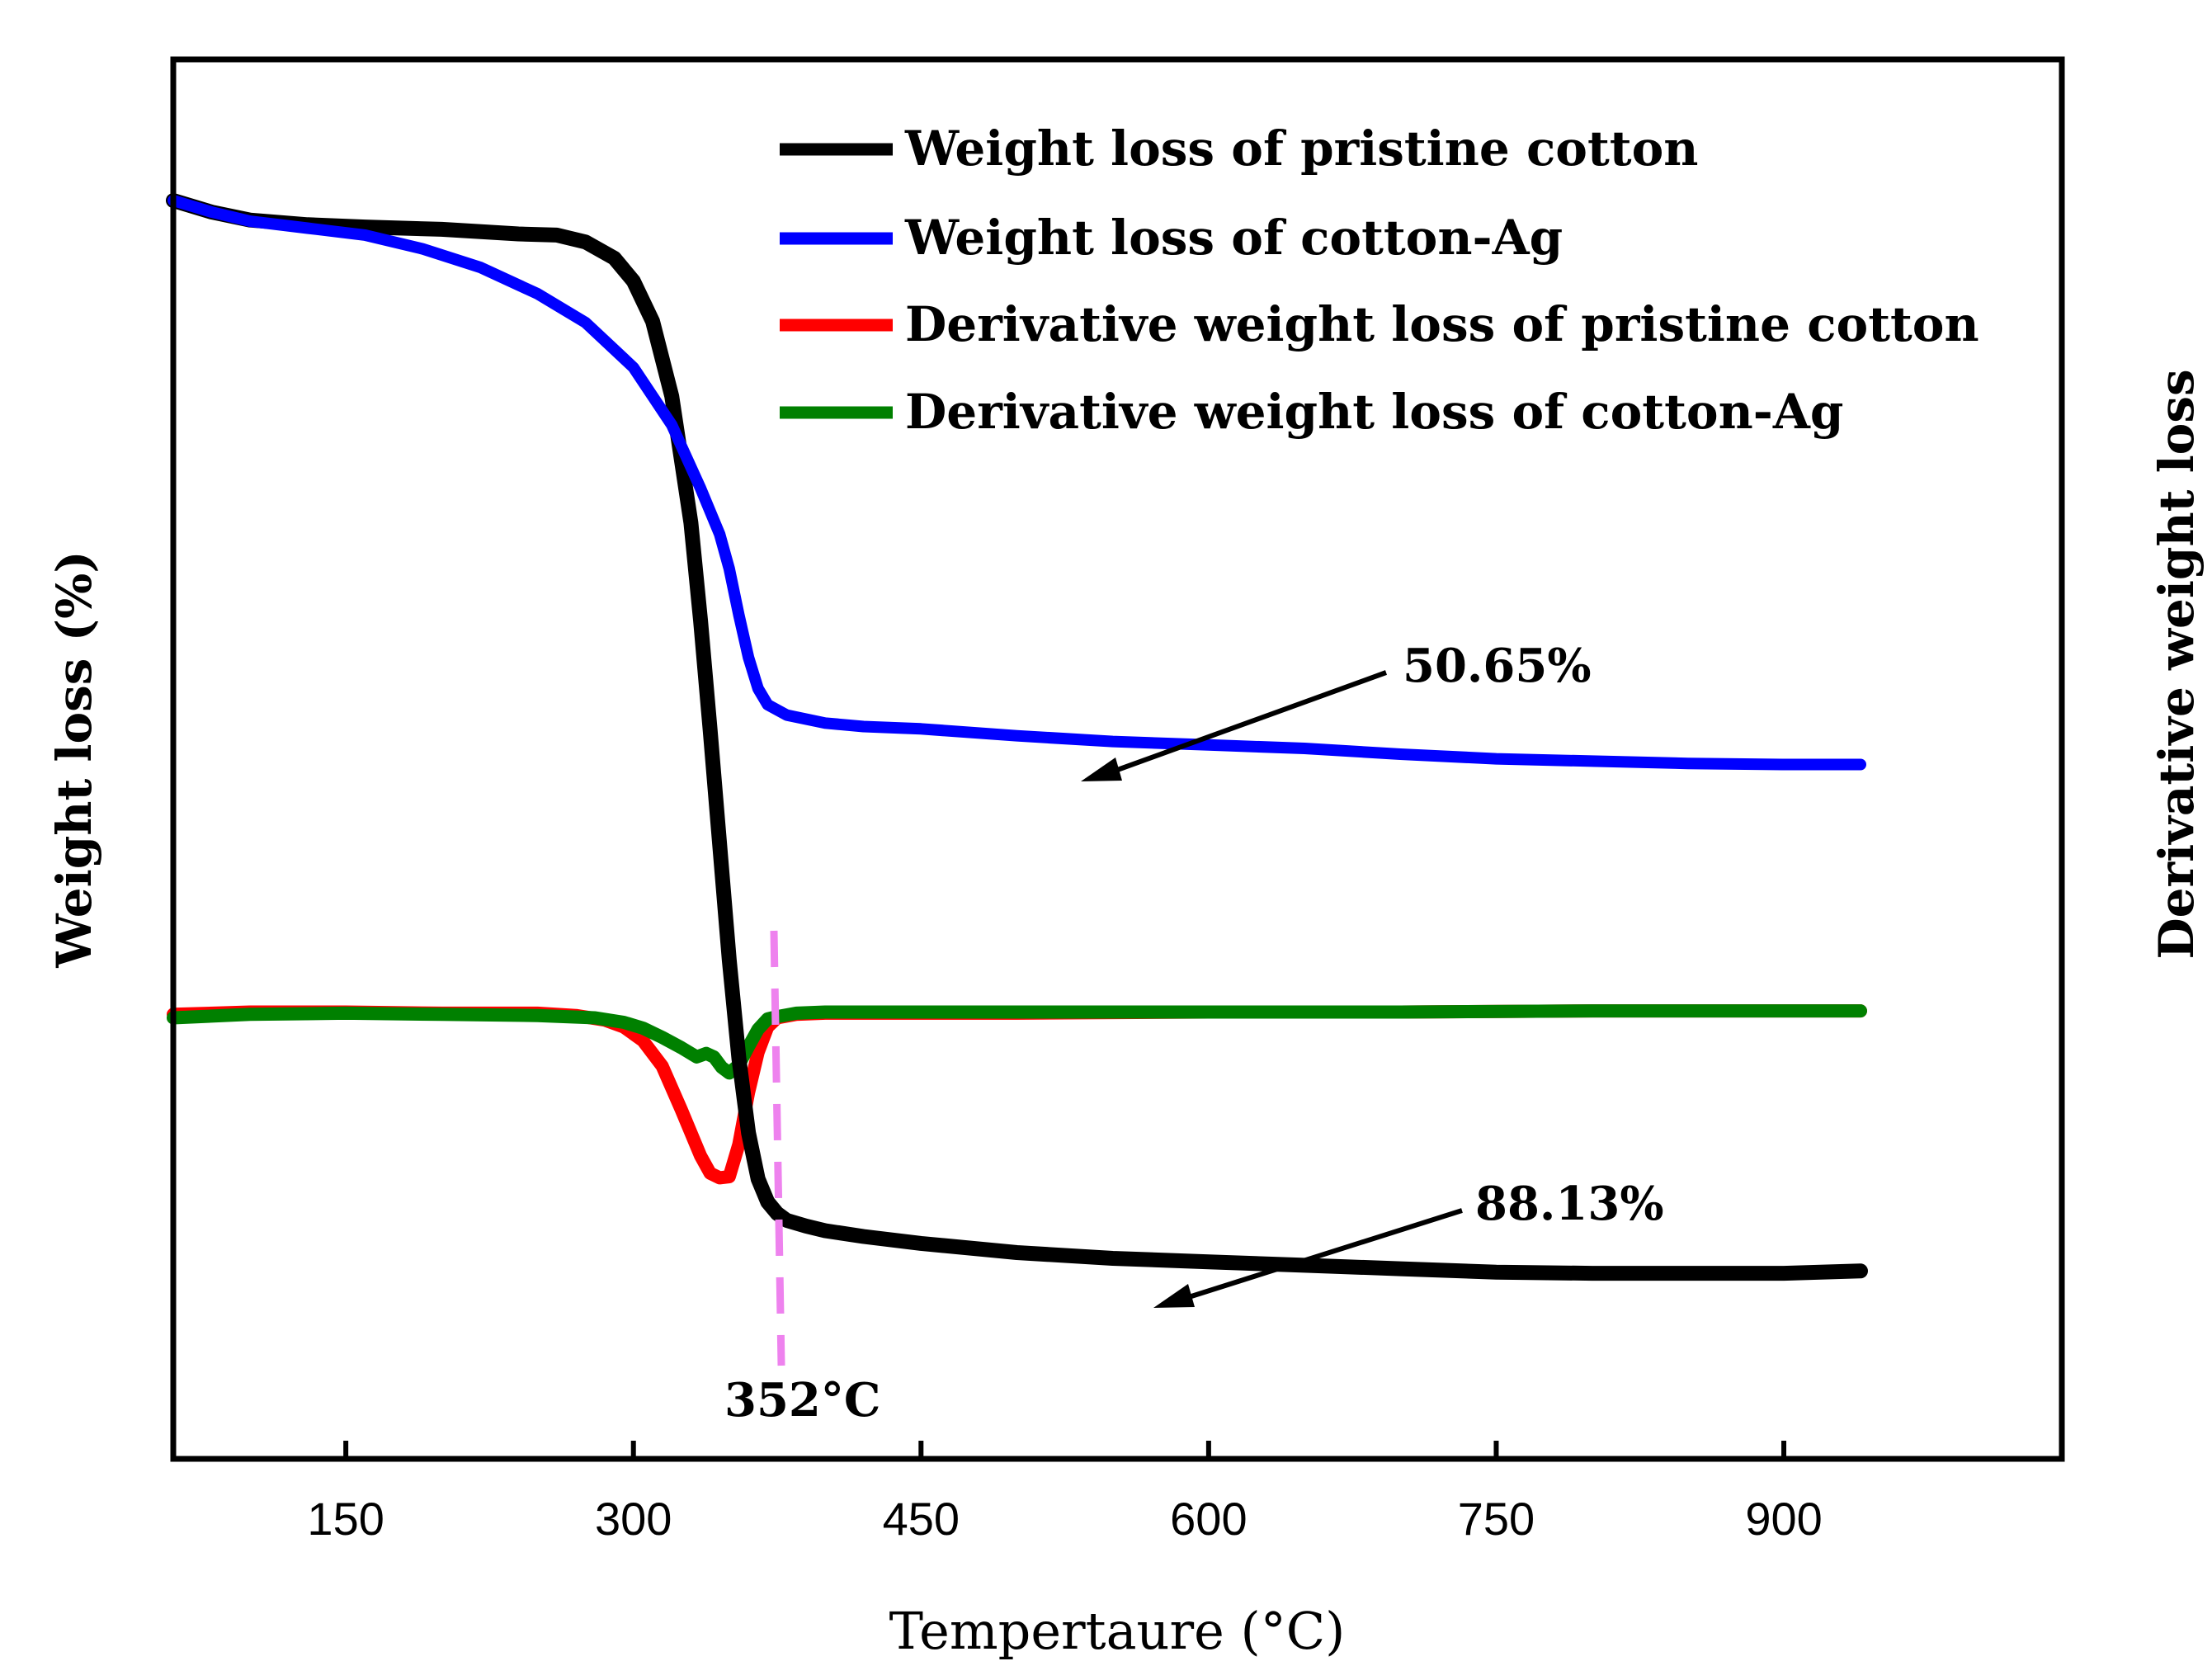  I want to click on y-axis-title: Weight loss (%), so click(74, 759).